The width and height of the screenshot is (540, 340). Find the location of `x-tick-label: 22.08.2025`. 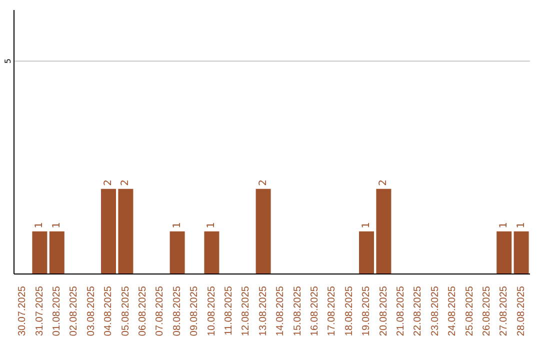

x-tick-label: 22.08.2025 is located at coordinates (418, 311).